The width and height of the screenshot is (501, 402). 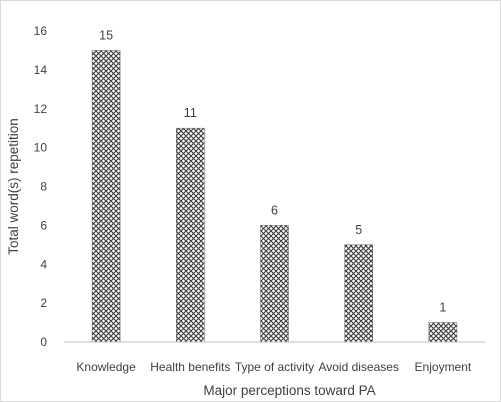 I want to click on y-tick-label: 2, so click(x=43, y=303).